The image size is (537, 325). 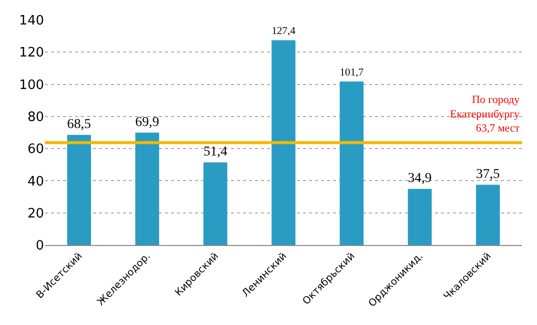 What do you see at coordinates (31, 53) in the screenshot?
I see `y-tick-label: 120` at bounding box center [31, 53].